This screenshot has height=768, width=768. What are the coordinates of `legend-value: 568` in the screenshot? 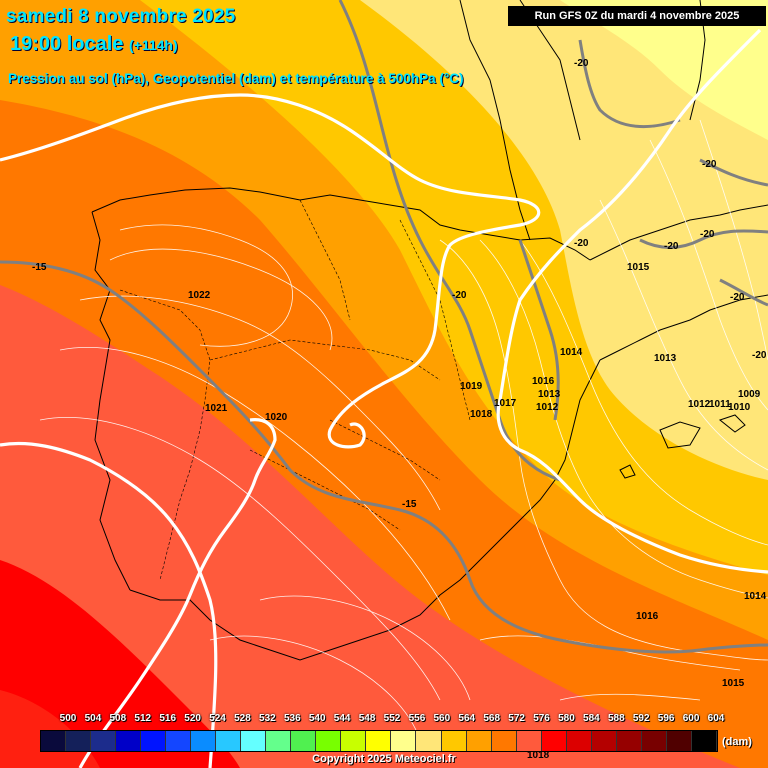 It's located at (492, 718).